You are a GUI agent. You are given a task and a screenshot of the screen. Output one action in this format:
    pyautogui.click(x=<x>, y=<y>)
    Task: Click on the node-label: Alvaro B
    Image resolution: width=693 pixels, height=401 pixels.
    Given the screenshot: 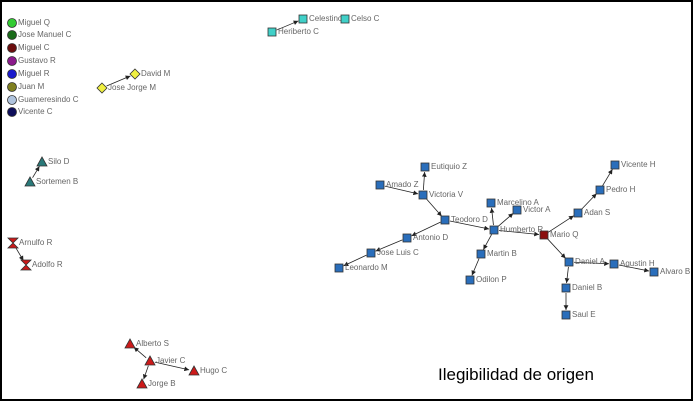 What is the action you would take?
    pyautogui.click(x=675, y=271)
    